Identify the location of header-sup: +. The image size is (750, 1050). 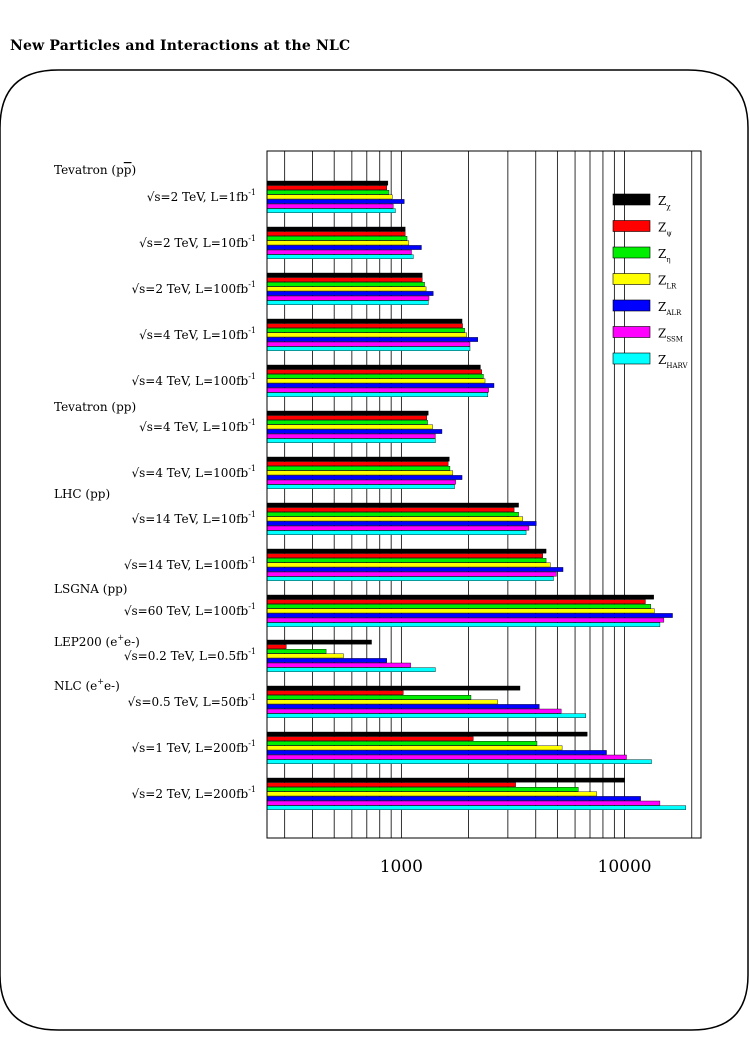
(100, 681).